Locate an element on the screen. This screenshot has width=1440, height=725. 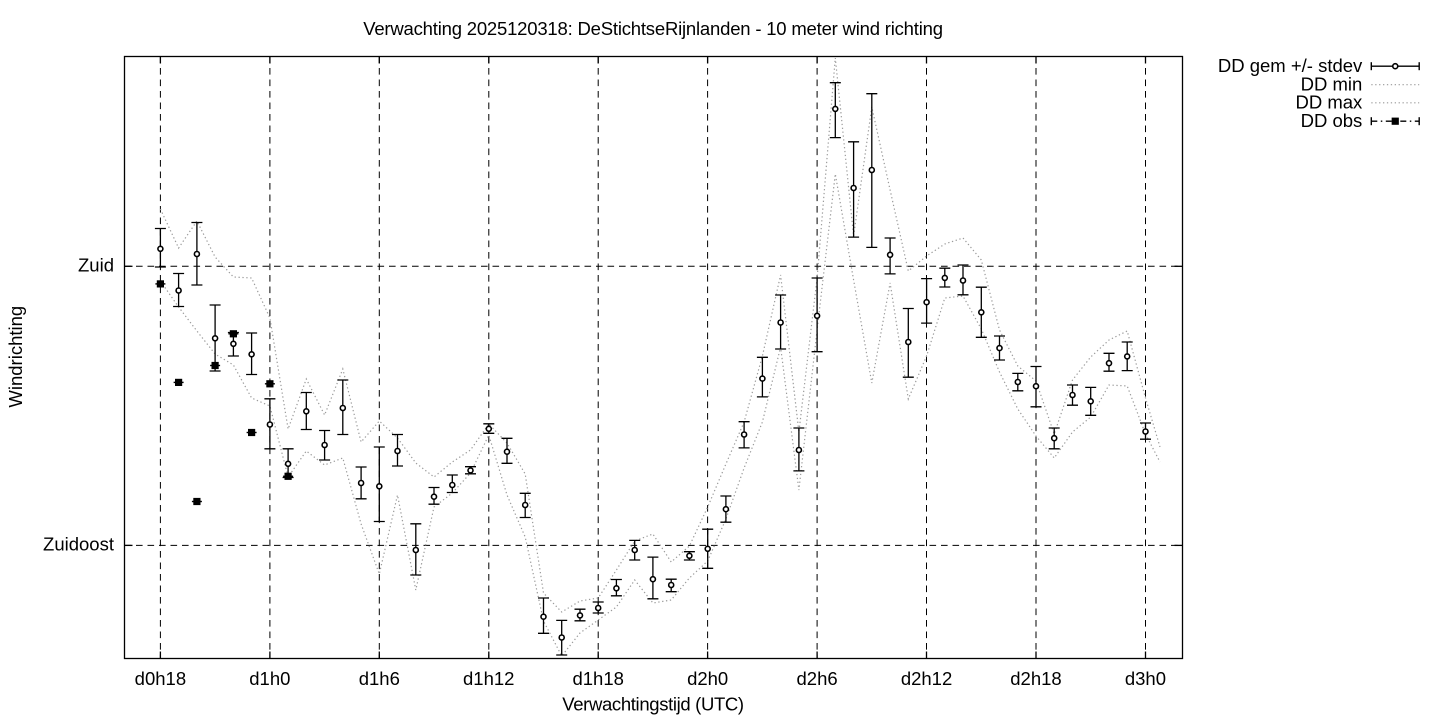
svg-text: Verwachtingstijd (UTC) is located at coordinates (653, 704).